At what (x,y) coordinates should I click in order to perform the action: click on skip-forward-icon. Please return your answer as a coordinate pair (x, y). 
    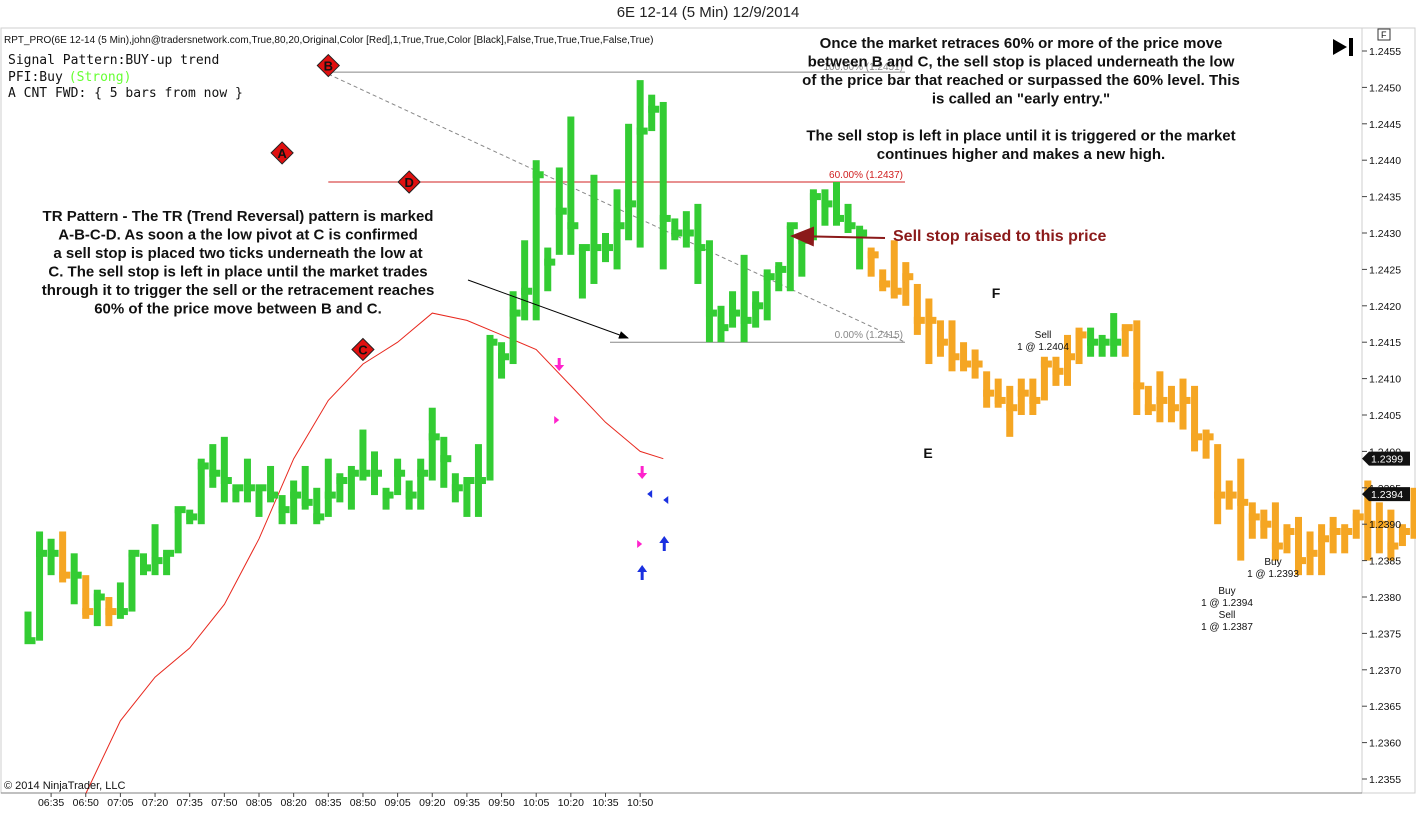
    Looking at the image, I should click on (1343, 47).